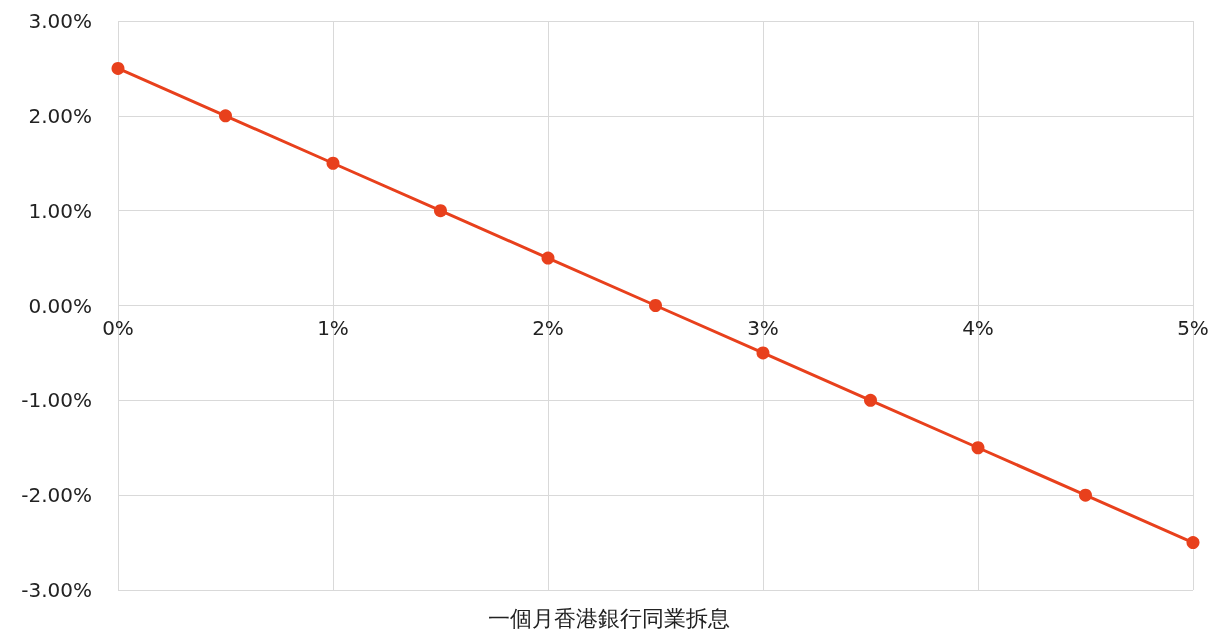  What do you see at coordinates (56, 400) in the screenshot?
I see `y-tick-label: -1.00%` at bounding box center [56, 400].